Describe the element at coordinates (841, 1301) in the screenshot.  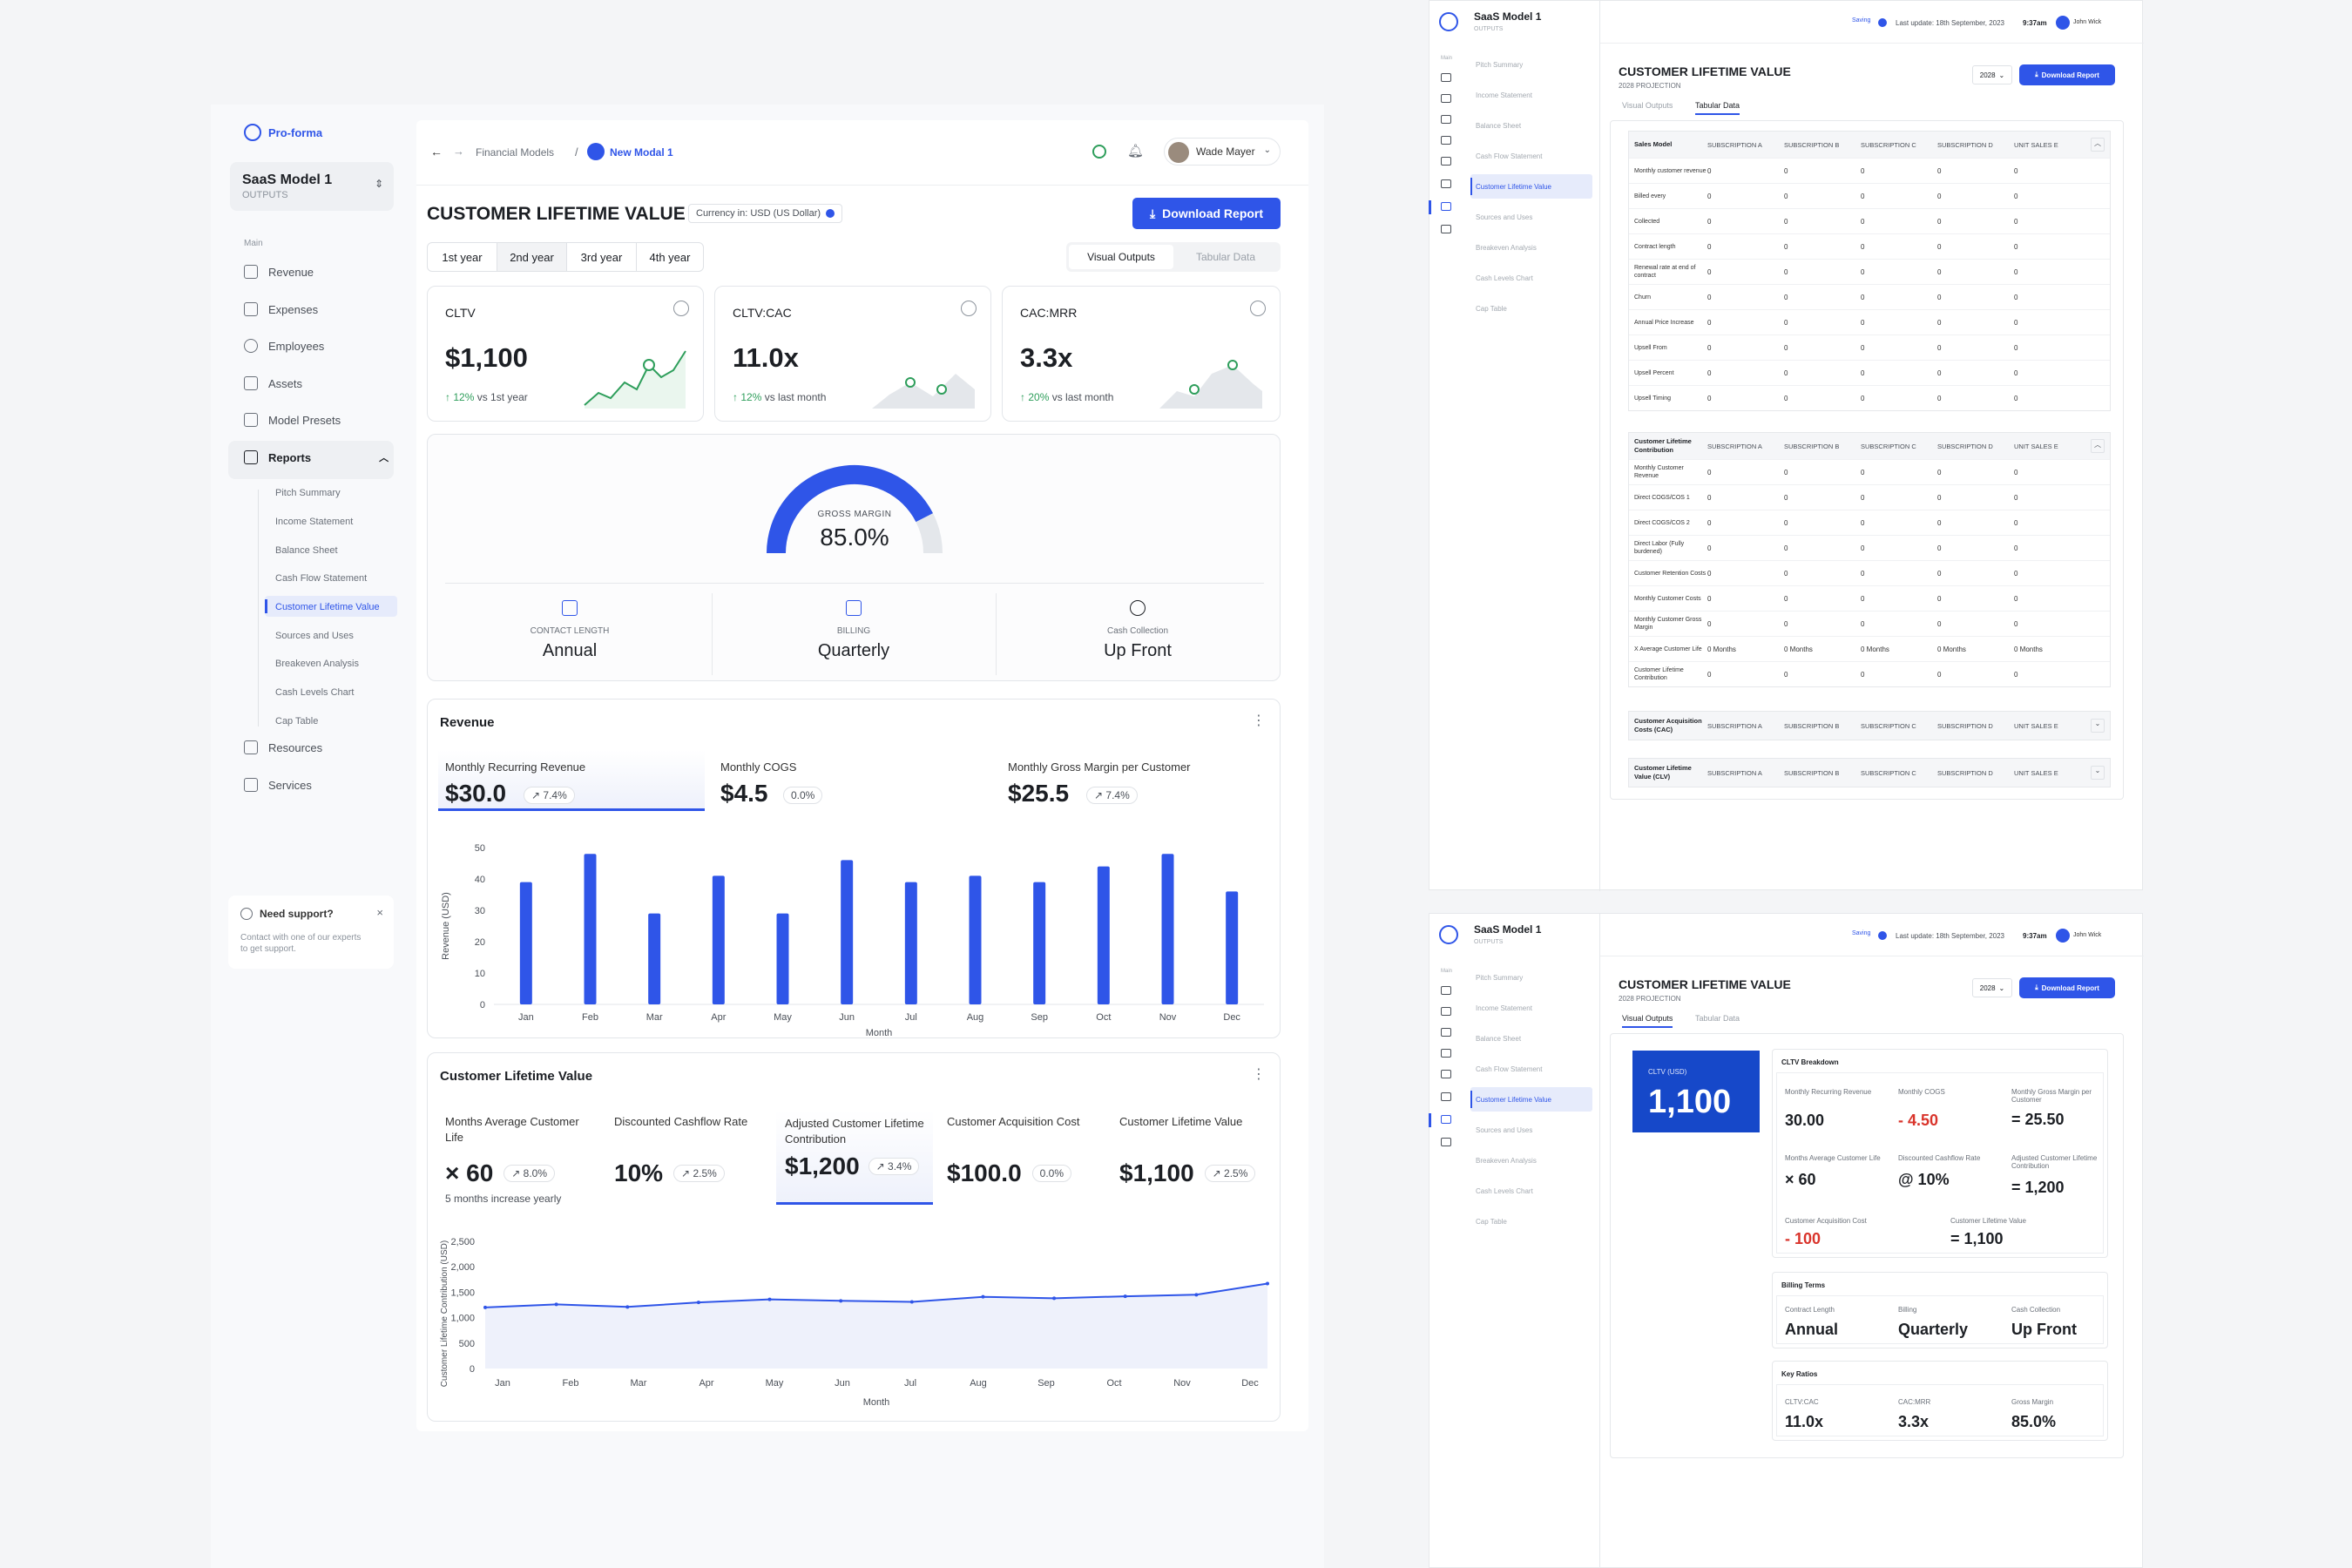
I see `point-jun` at that location.